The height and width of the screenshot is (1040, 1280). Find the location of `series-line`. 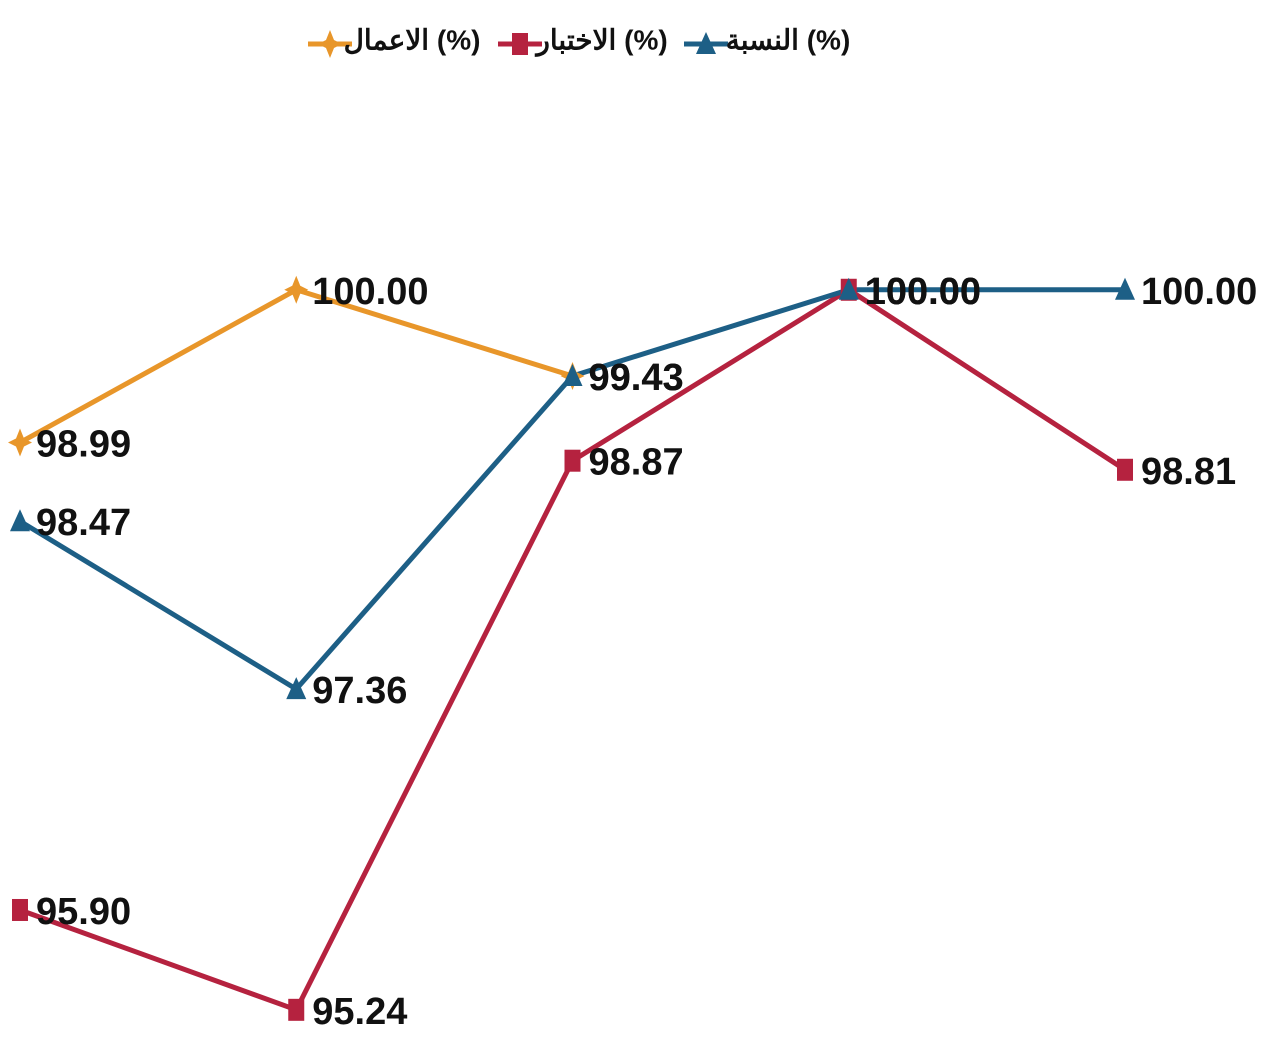

series-line is located at coordinates (296, 366).